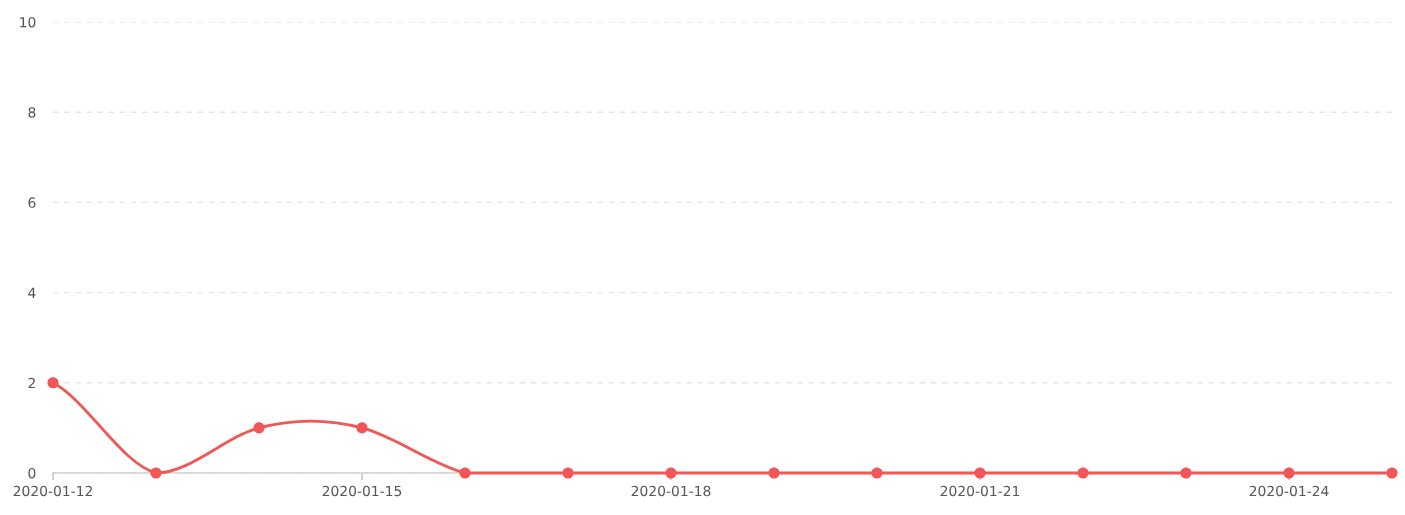  What do you see at coordinates (52, 491) in the screenshot?
I see `x-tick-label: 2020-01-12` at bounding box center [52, 491].